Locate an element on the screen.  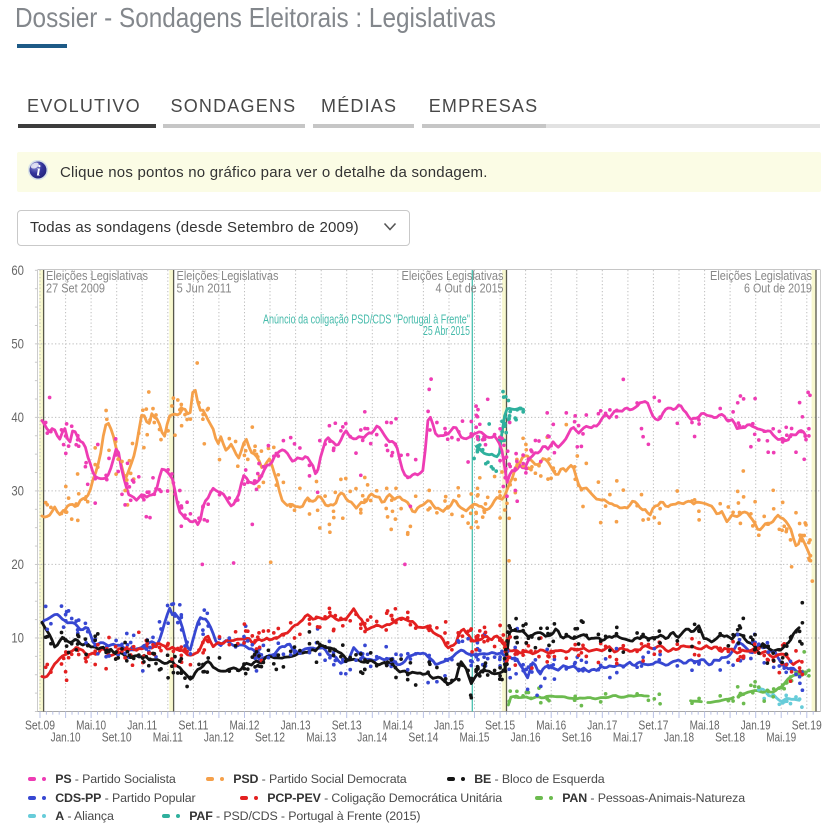
svg-text: Set.12 is located at coordinates (270, 738).